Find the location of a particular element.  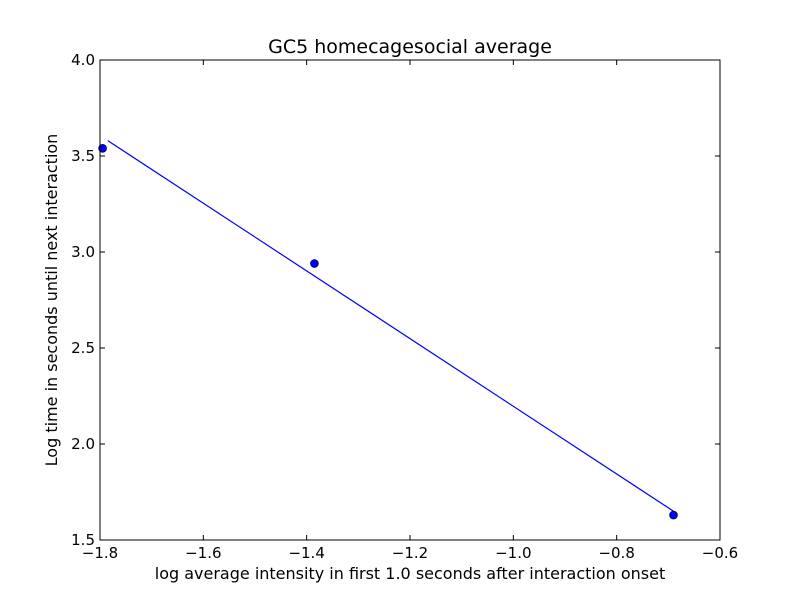

y-tick-label: 2.5 is located at coordinates (83, 348).